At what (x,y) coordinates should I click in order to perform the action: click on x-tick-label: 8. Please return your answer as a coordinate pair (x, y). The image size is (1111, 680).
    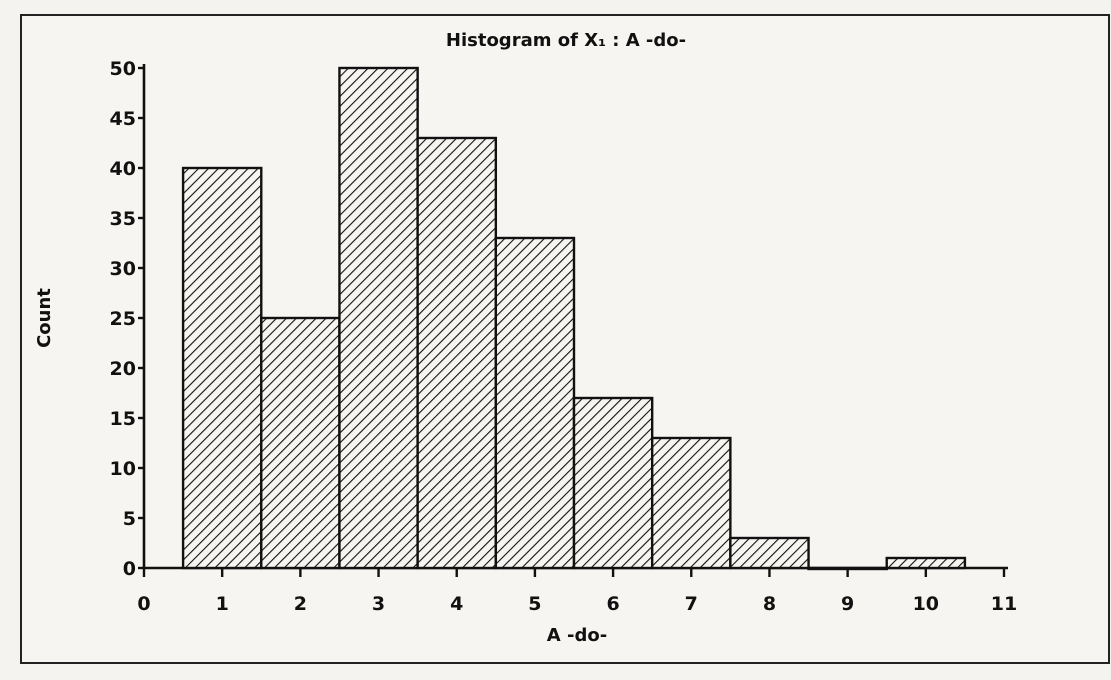
    Looking at the image, I should click on (769, 604).